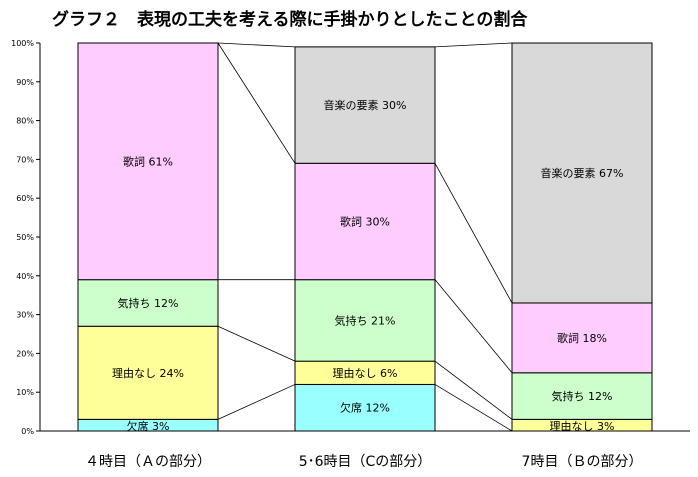 The image size is (698, 477). I want to click on data-label: 気持ち 21%, so click(365, 320).